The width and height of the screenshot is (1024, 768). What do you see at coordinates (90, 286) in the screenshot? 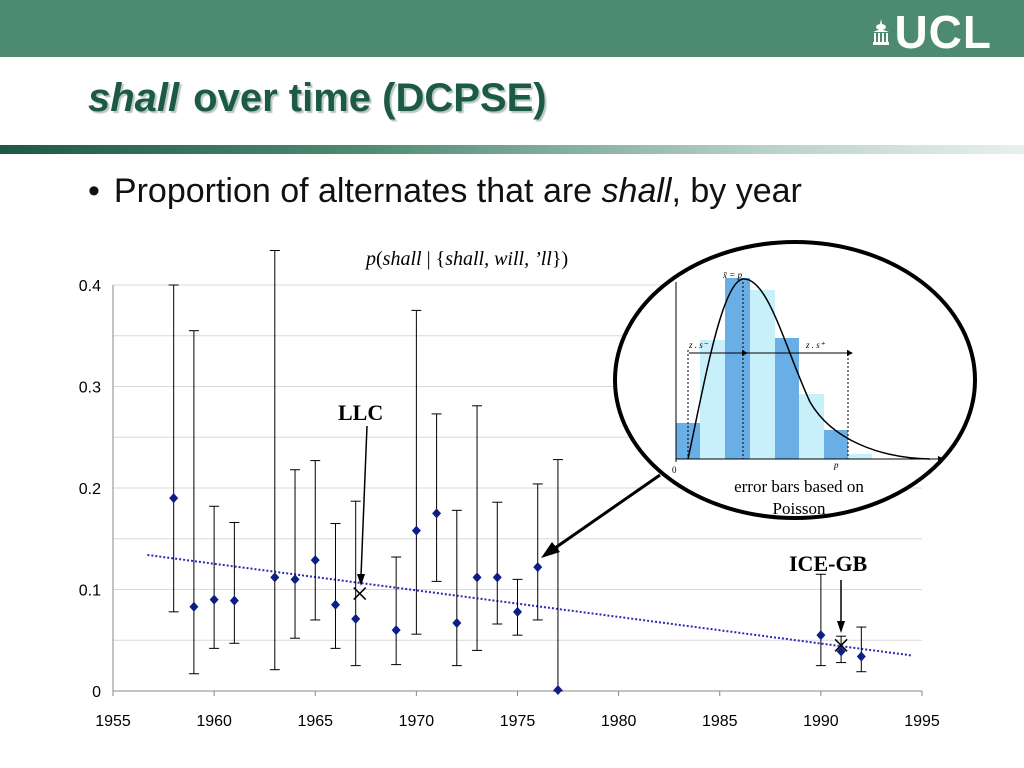
I see `y-tick-label: 0.4` at bounding box center [90, 286].